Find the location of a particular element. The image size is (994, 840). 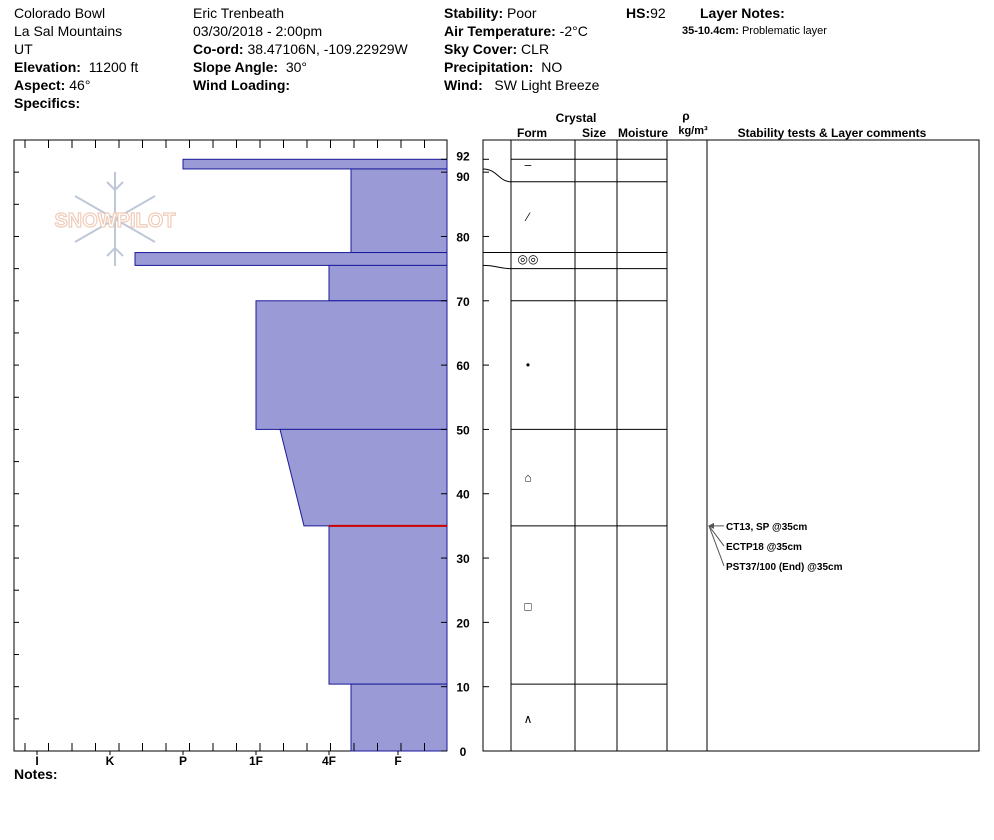

hardness-tick-label: K is located at coordinates (110, 761).